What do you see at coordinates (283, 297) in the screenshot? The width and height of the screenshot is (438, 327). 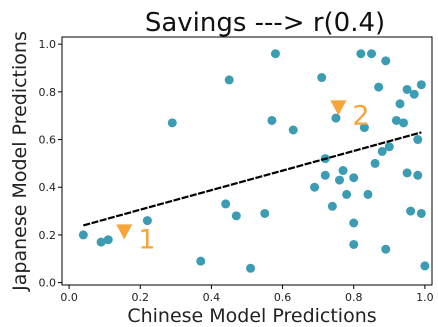 I see `x-tick-label: 0.6` at bounding box center [283, 297].